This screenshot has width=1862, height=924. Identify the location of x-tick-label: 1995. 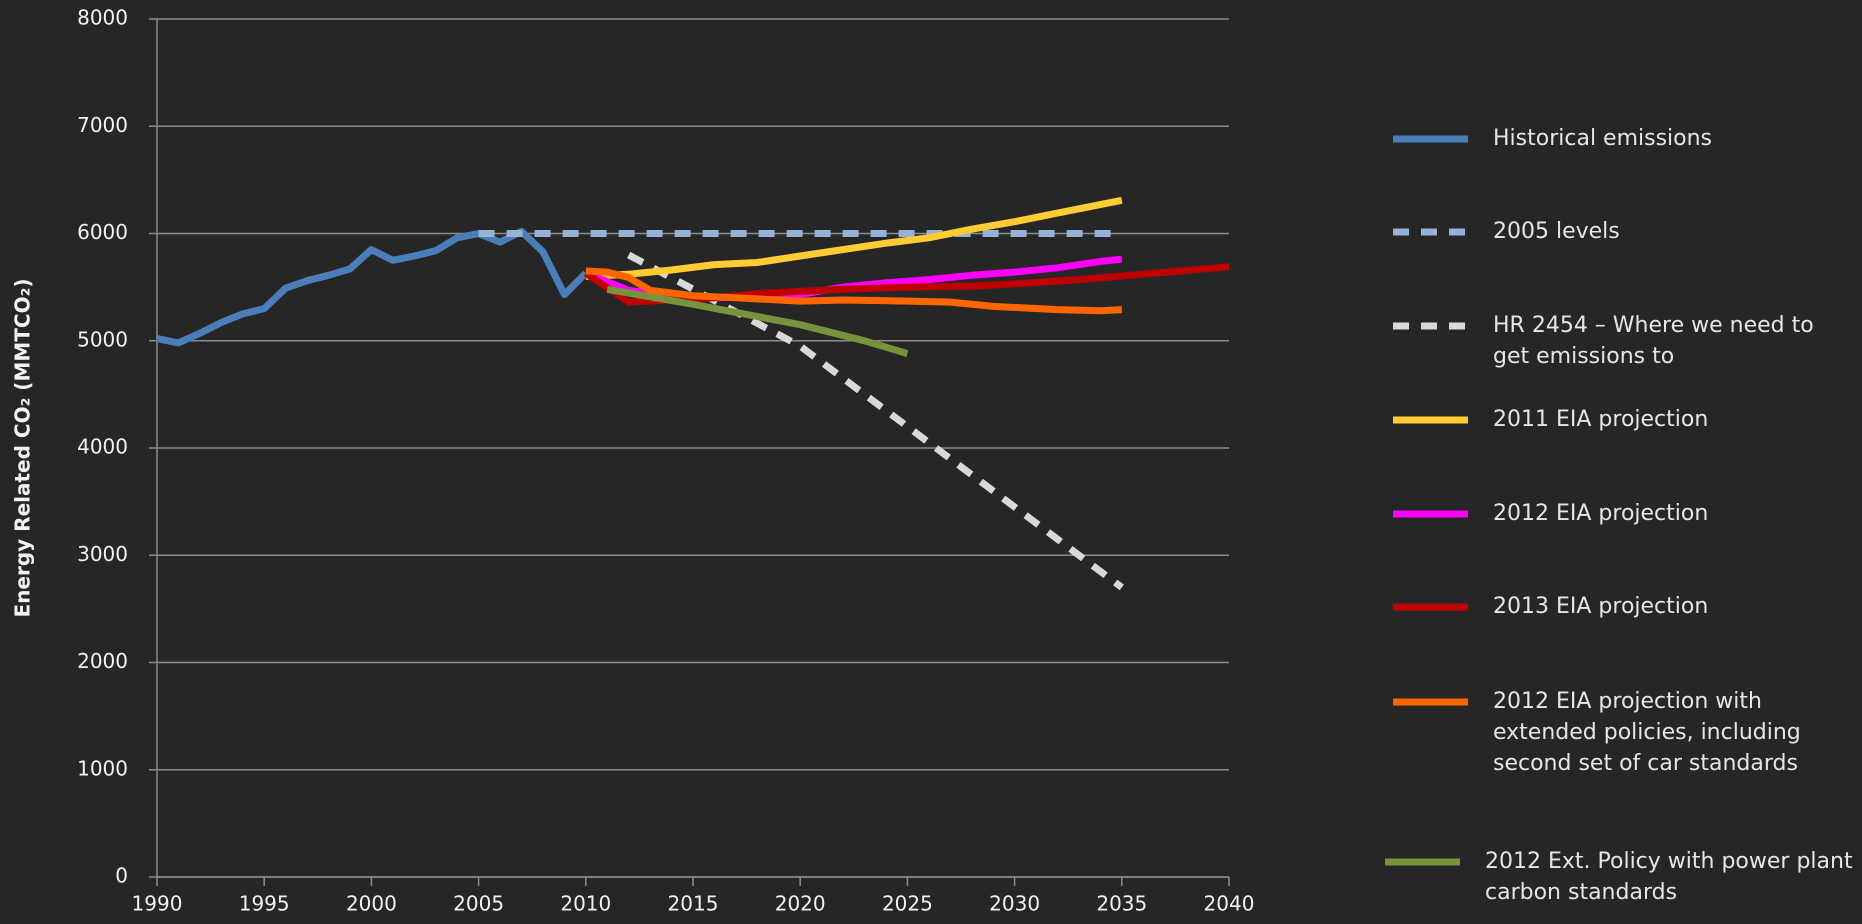
(264, 904).